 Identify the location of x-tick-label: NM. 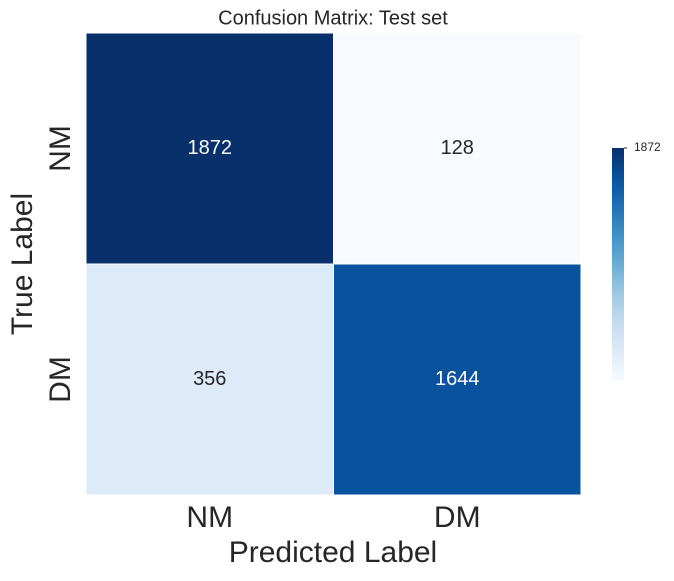
(209, 517).